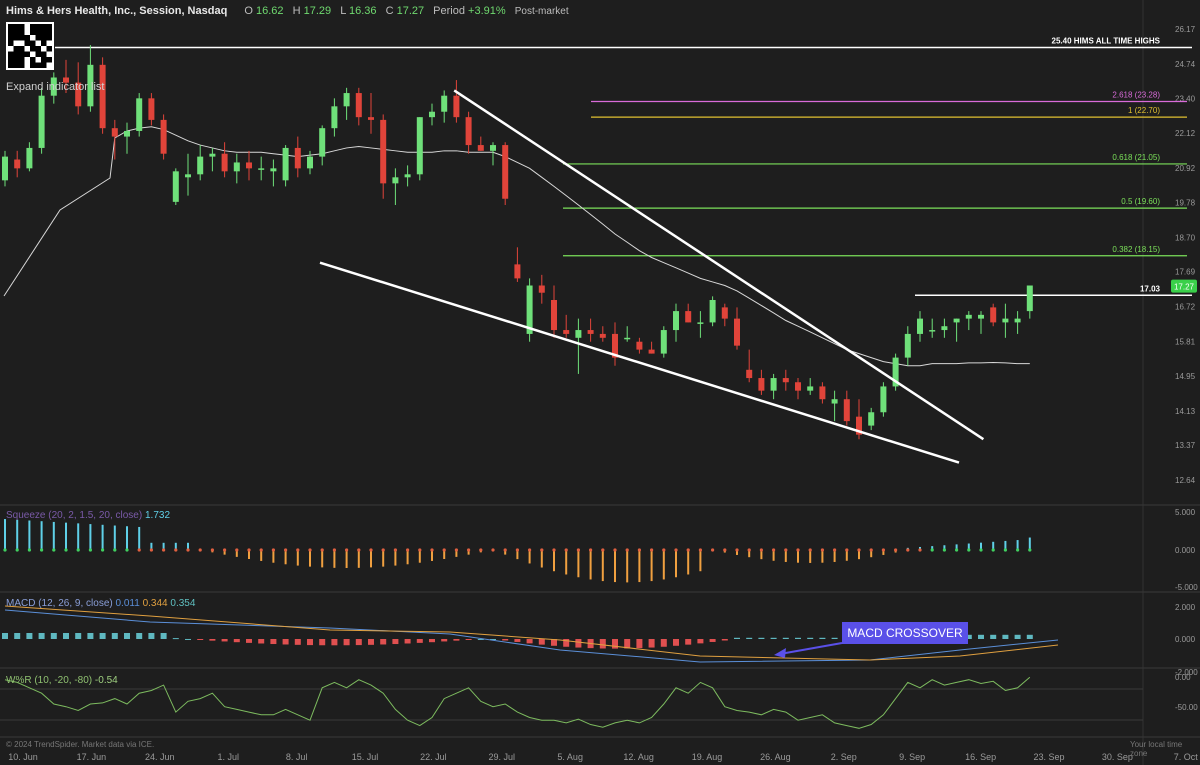 The width and height of the screenshot is (1200, 765). What do you see at coordinates (780, 653) in the screenshot?
I see `macd-annotation-arrowhead` at bounding box center [780, 653].